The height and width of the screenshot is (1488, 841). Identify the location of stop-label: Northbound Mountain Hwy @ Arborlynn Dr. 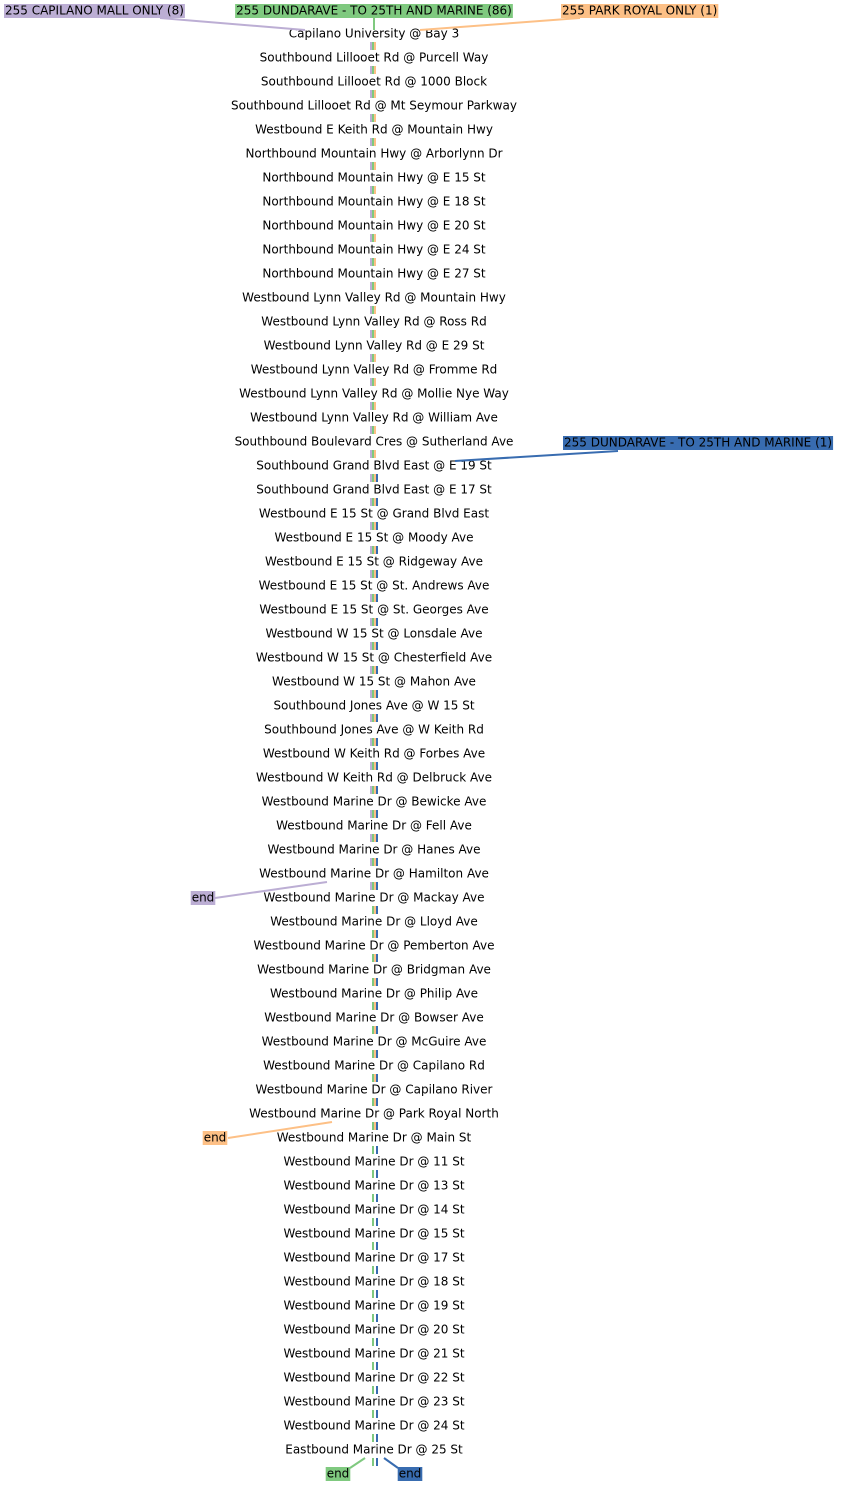
(373, 154).